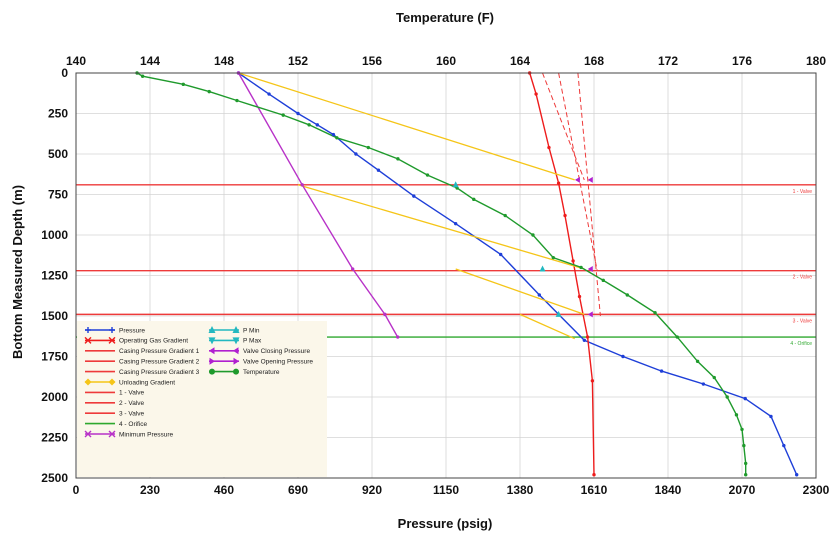 Image resolution: width=830 pixels, height=533 pixels. Describe the element at coordinates (803, 321) in the screenshot. I see `depth-line-label: 3 - Valve` at that location.